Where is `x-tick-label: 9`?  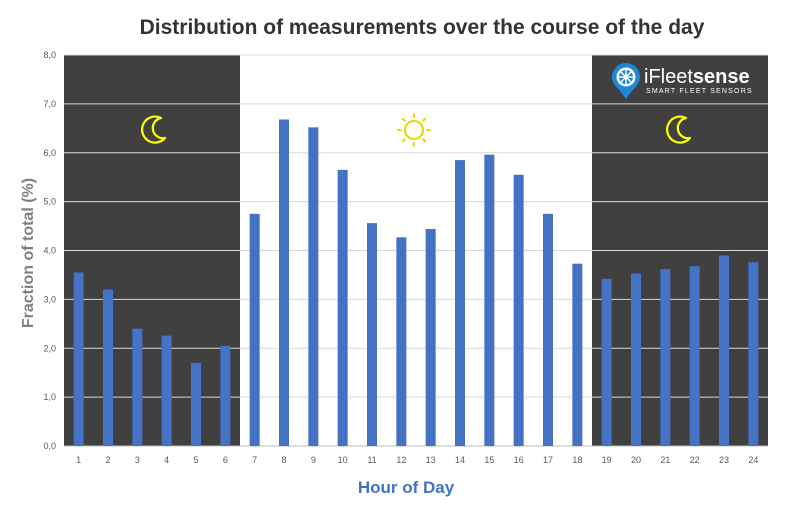
x-tick-label: 9 is located at coordinates (313, 460).